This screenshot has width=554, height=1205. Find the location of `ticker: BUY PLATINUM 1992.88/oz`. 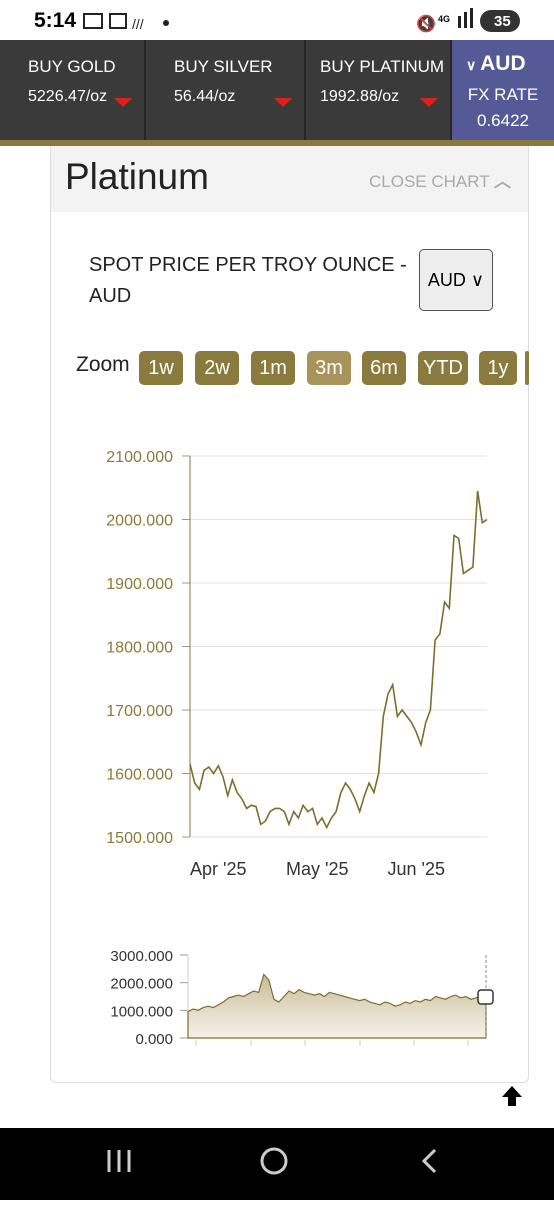

ticker: BUY PLATINUM 1992.88/oz is located at coordinates (379, 90).